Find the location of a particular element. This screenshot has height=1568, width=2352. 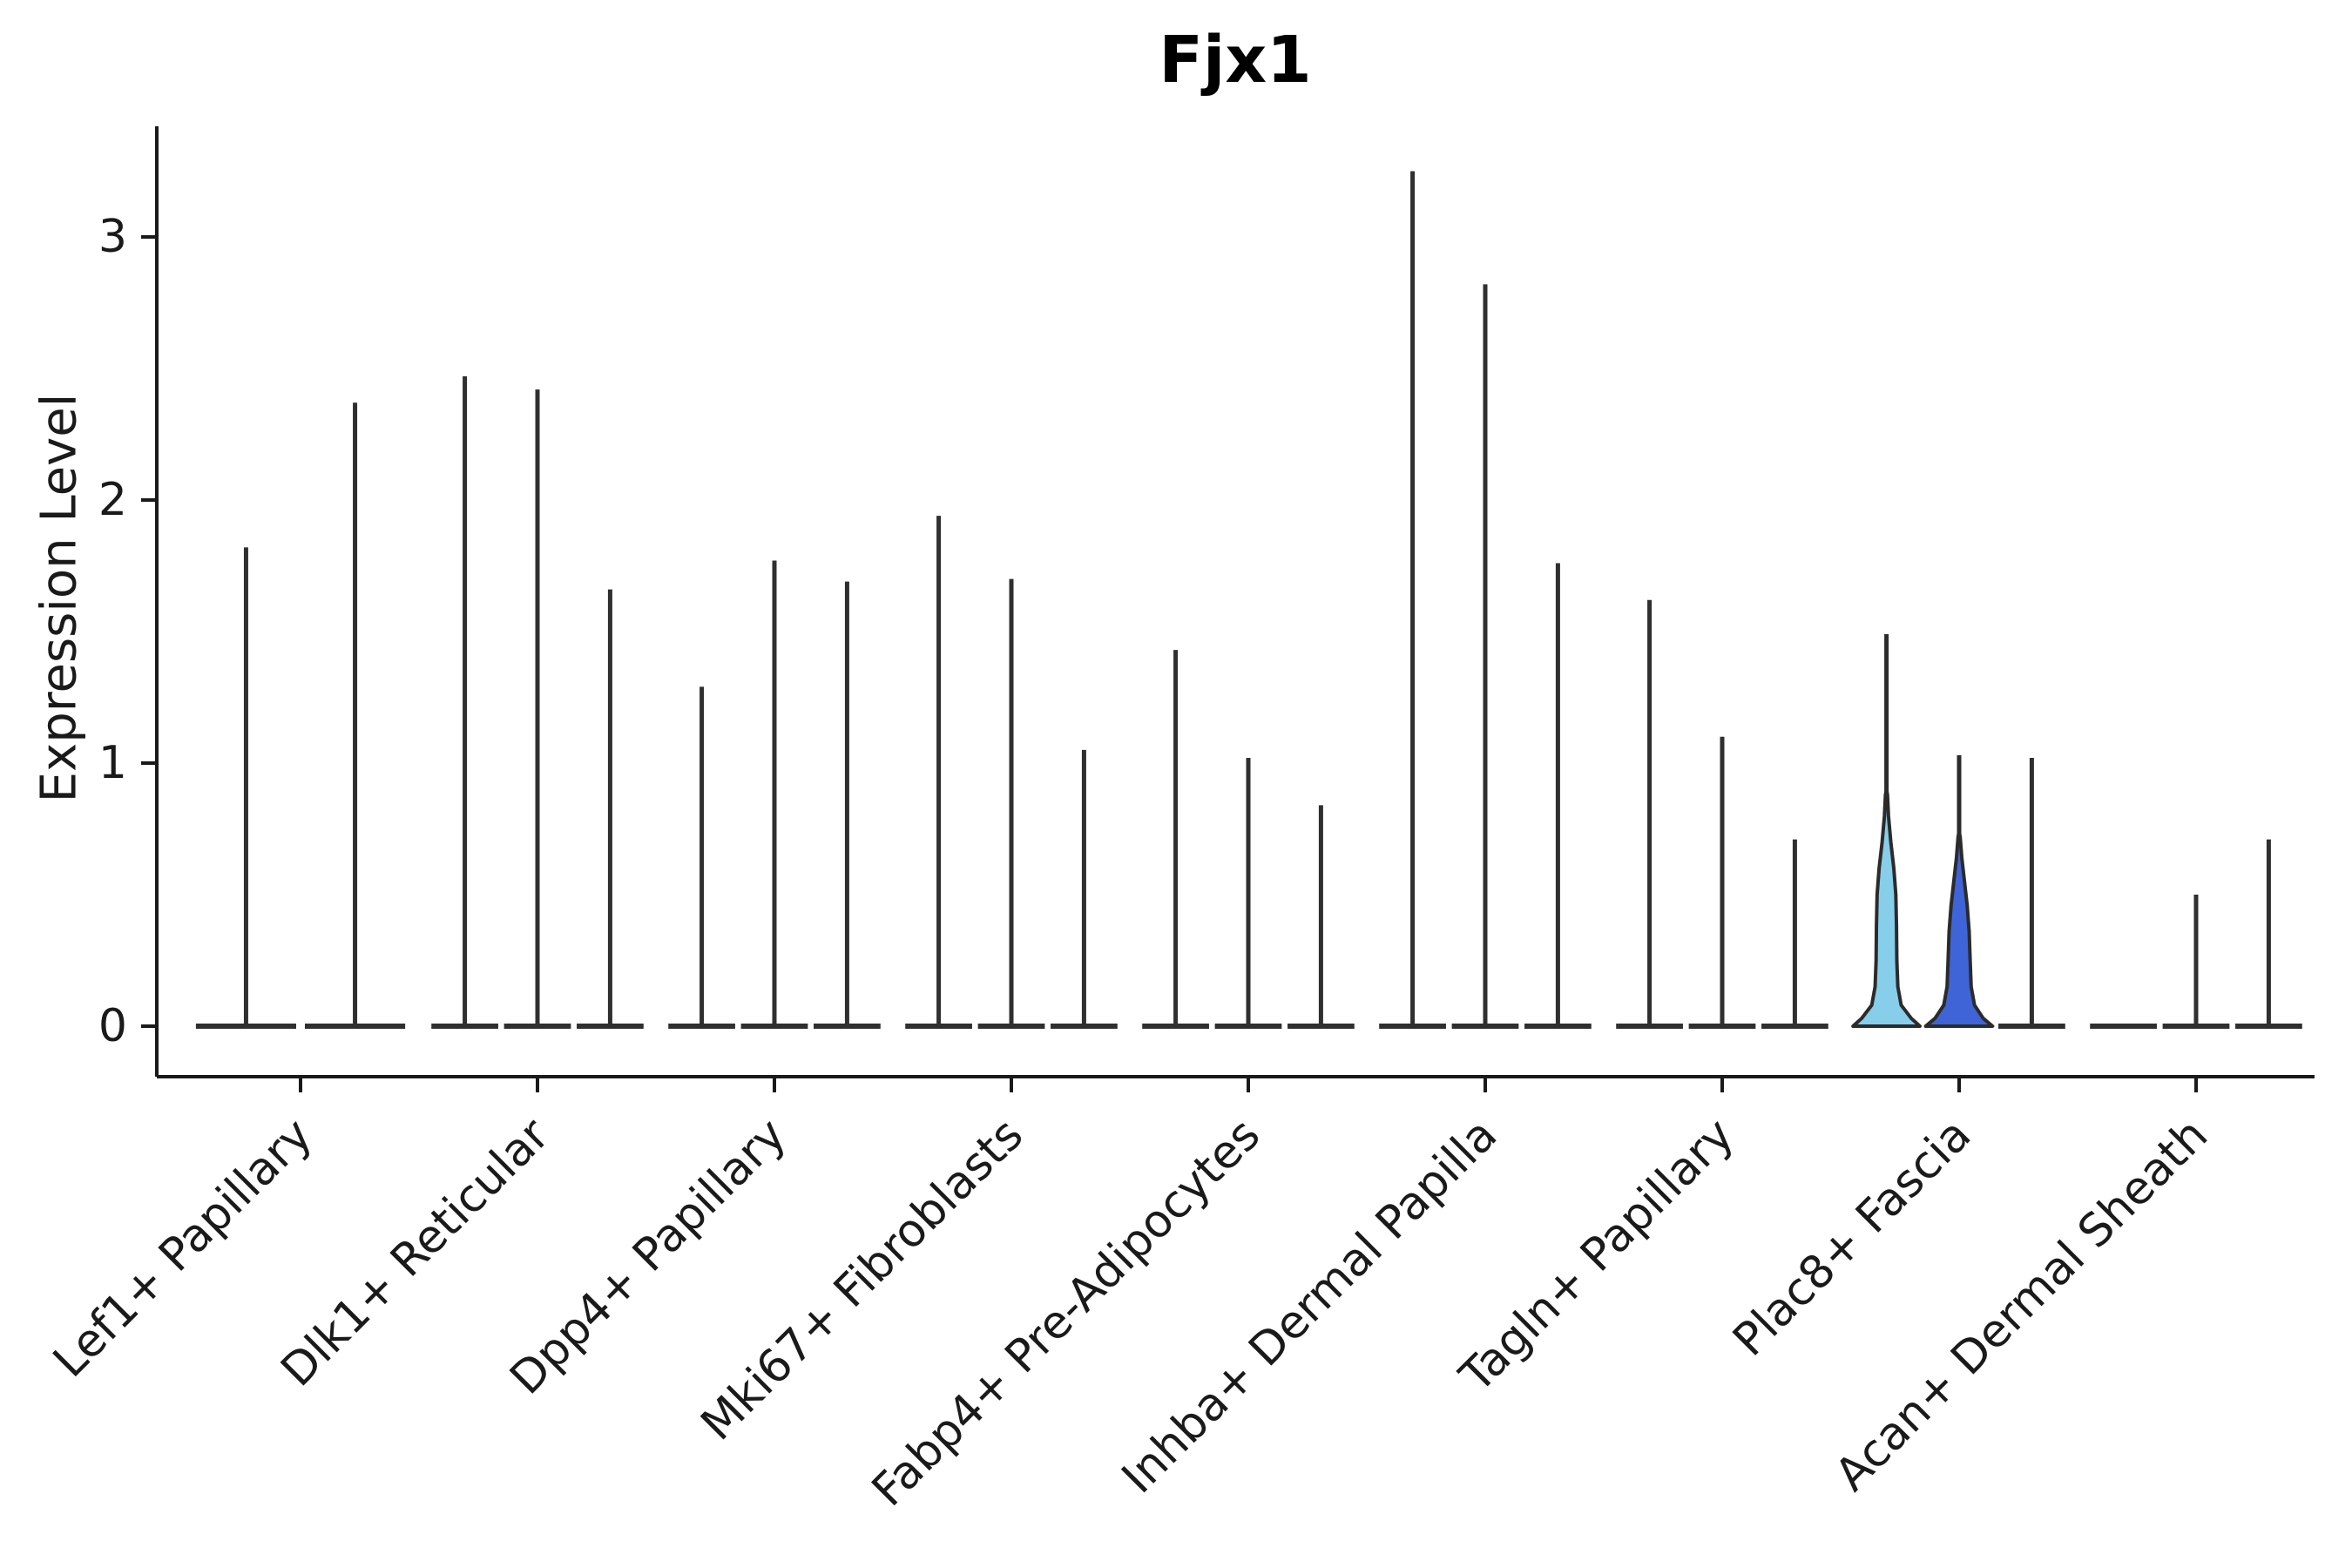

y-axis-label: Expression Level is located at coordinates (59, 598).